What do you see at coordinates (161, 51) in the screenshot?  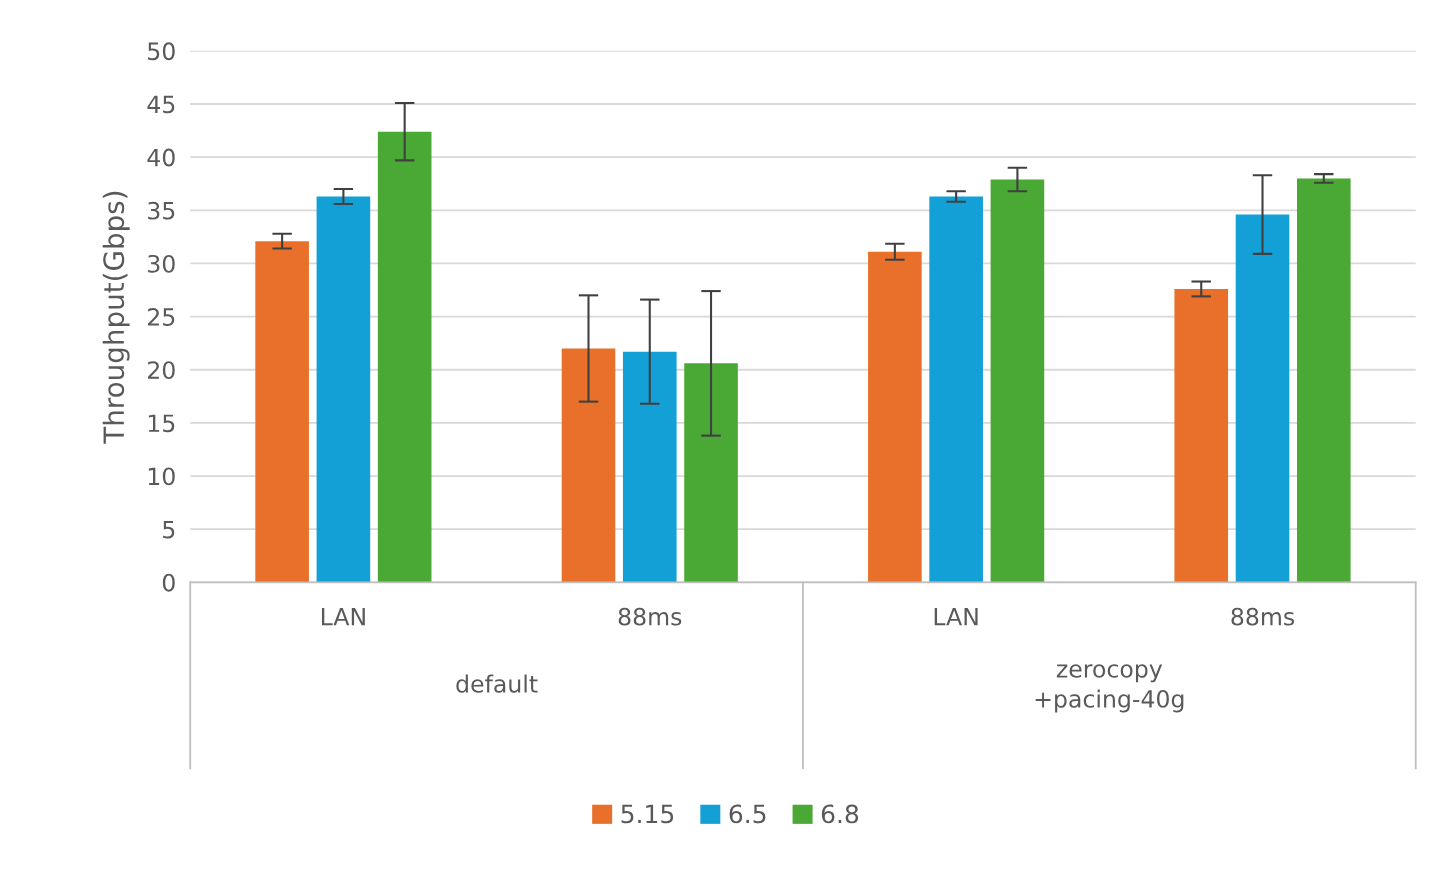 I see `y-tick-label: 50` at bounding box center [161, 51].